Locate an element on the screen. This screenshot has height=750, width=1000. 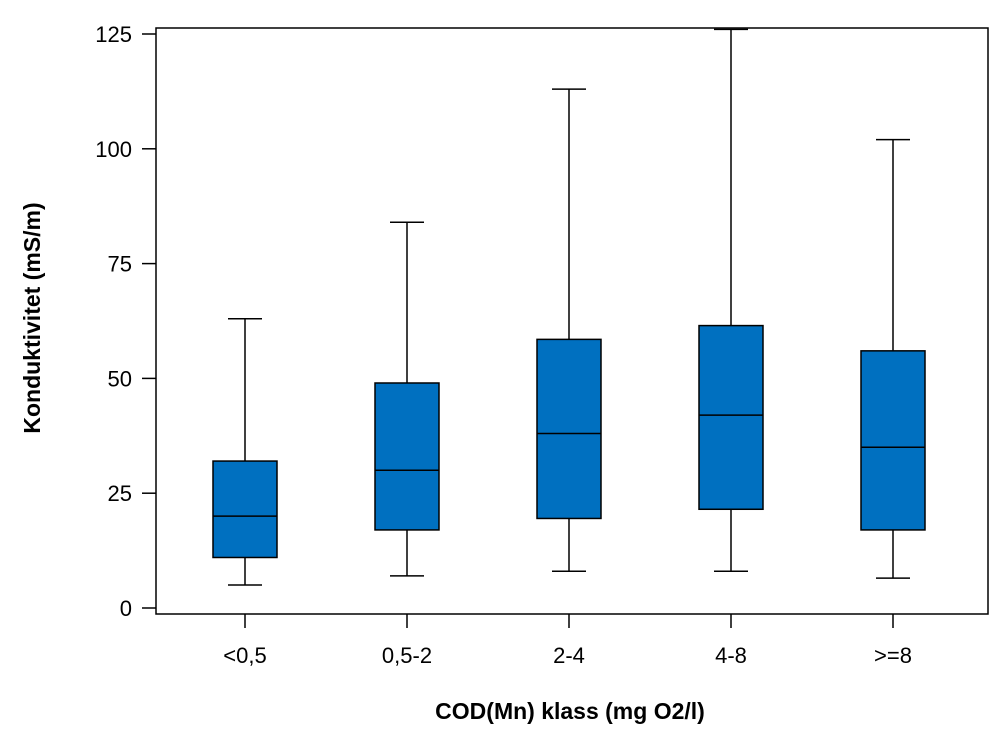
x-tick-label: 0,5-2 is located at coordinates (407, 655).